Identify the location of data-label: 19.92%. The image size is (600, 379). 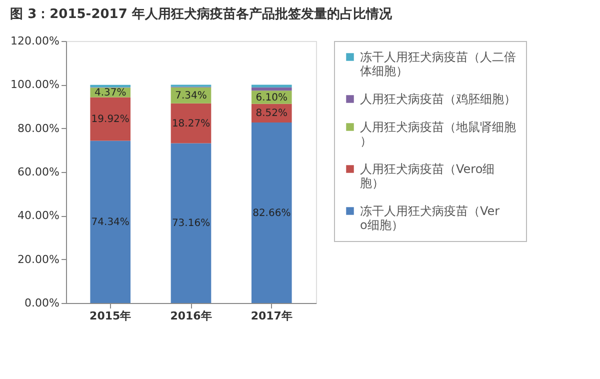
(110, 119).